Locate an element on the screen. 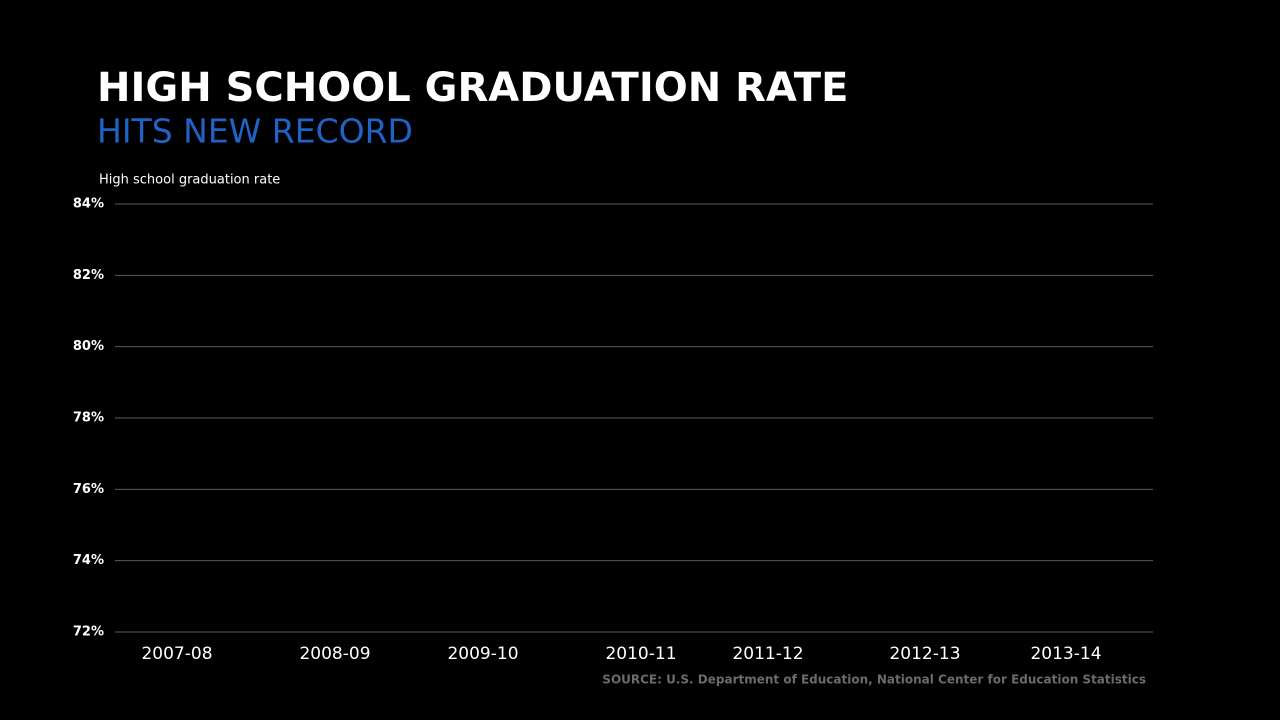 The height and width of the screenshot is (720, 1280). x-tick-label: 2013-14 is located at coordinates (1065, 654).